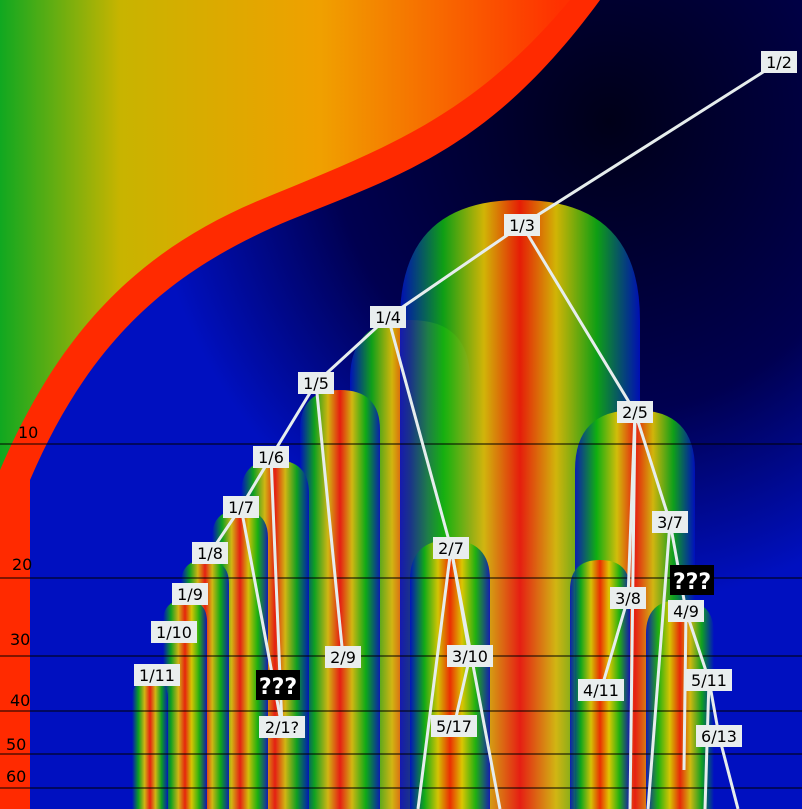 This screenshot has width=802, height=809. I want to click on axis-label-30: 30, so click(20, 639).